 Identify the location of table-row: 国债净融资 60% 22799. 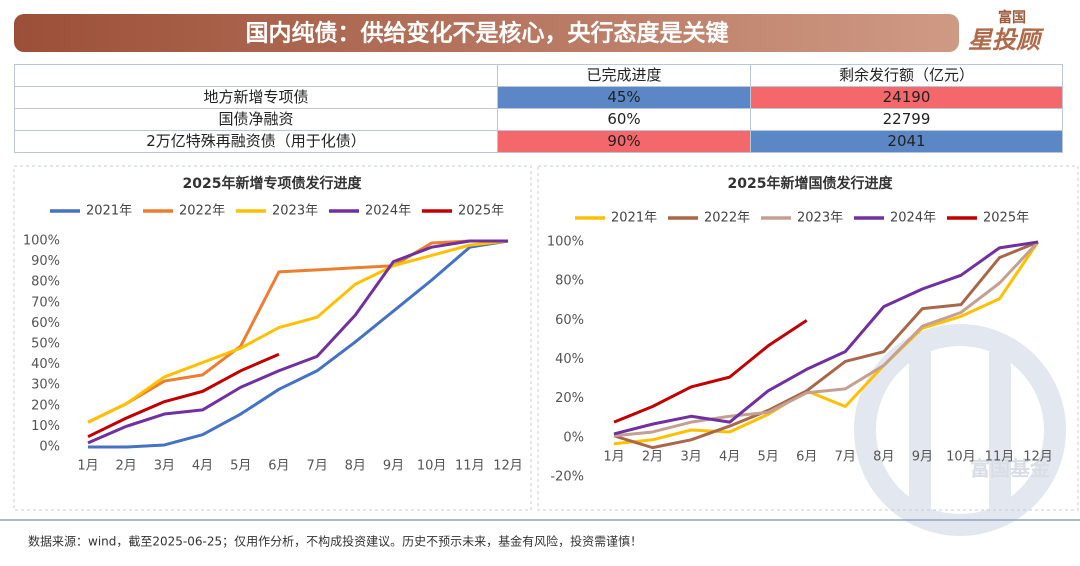
(538, 119).